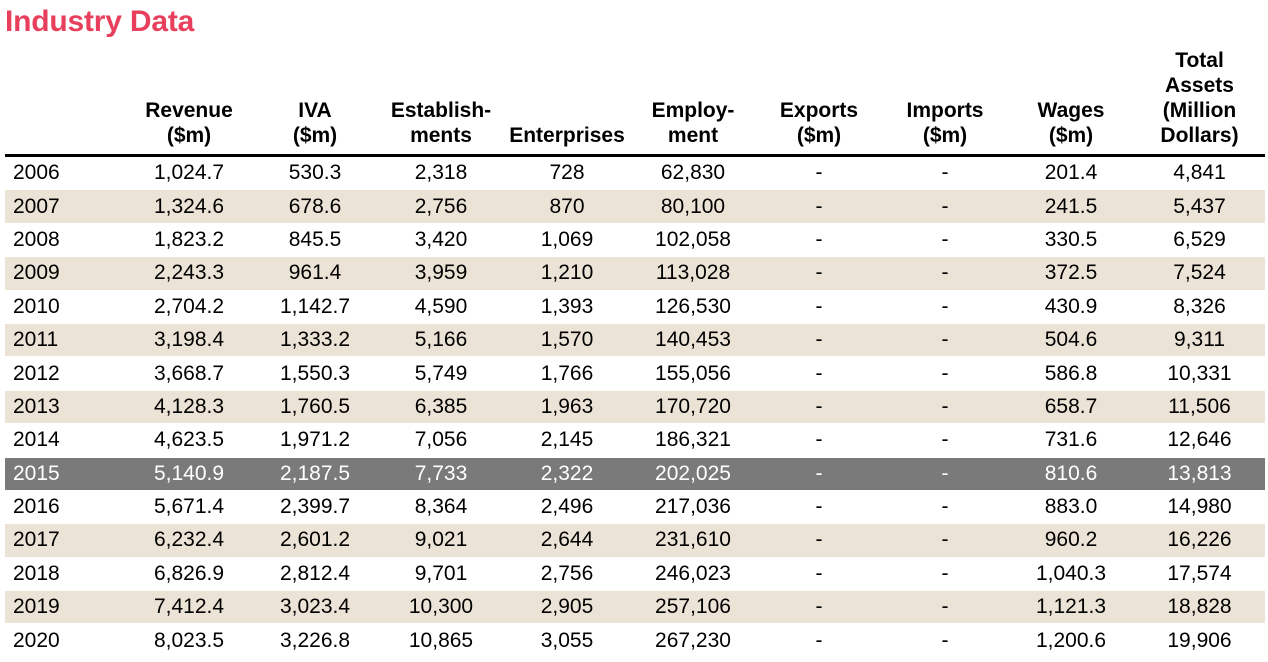 The height and width of the screenshot is (662, 1268). What do you see at coordinates (945, 110) in the screenshot?
I see `header-line: Imports` at bounding box center [945, 110].